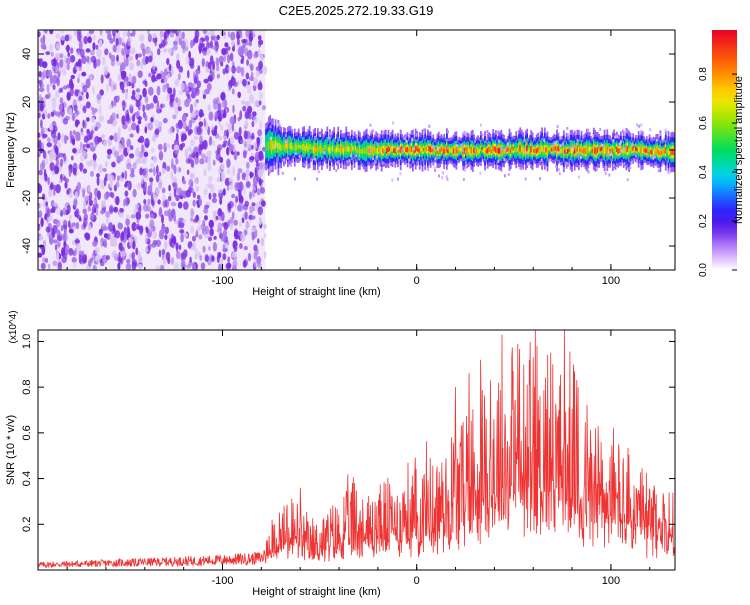  Describe the element at coordinates (27, 102) in the screenshot. I see `y-tick-label: 20` at that location.